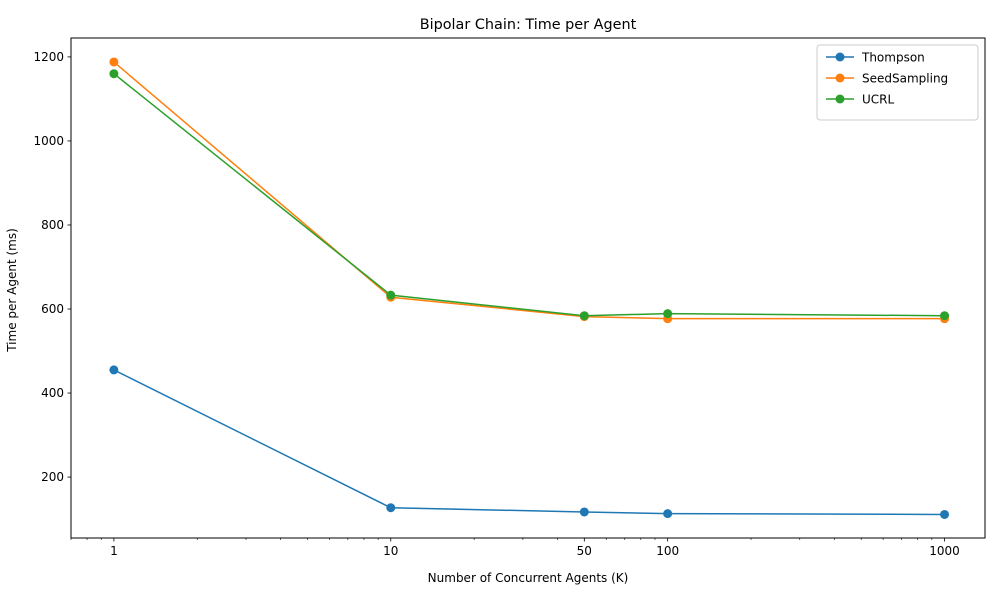 This screenshot has height=600, width=1000. I want to click on legend-marker-ucrl, so click(840, 99).